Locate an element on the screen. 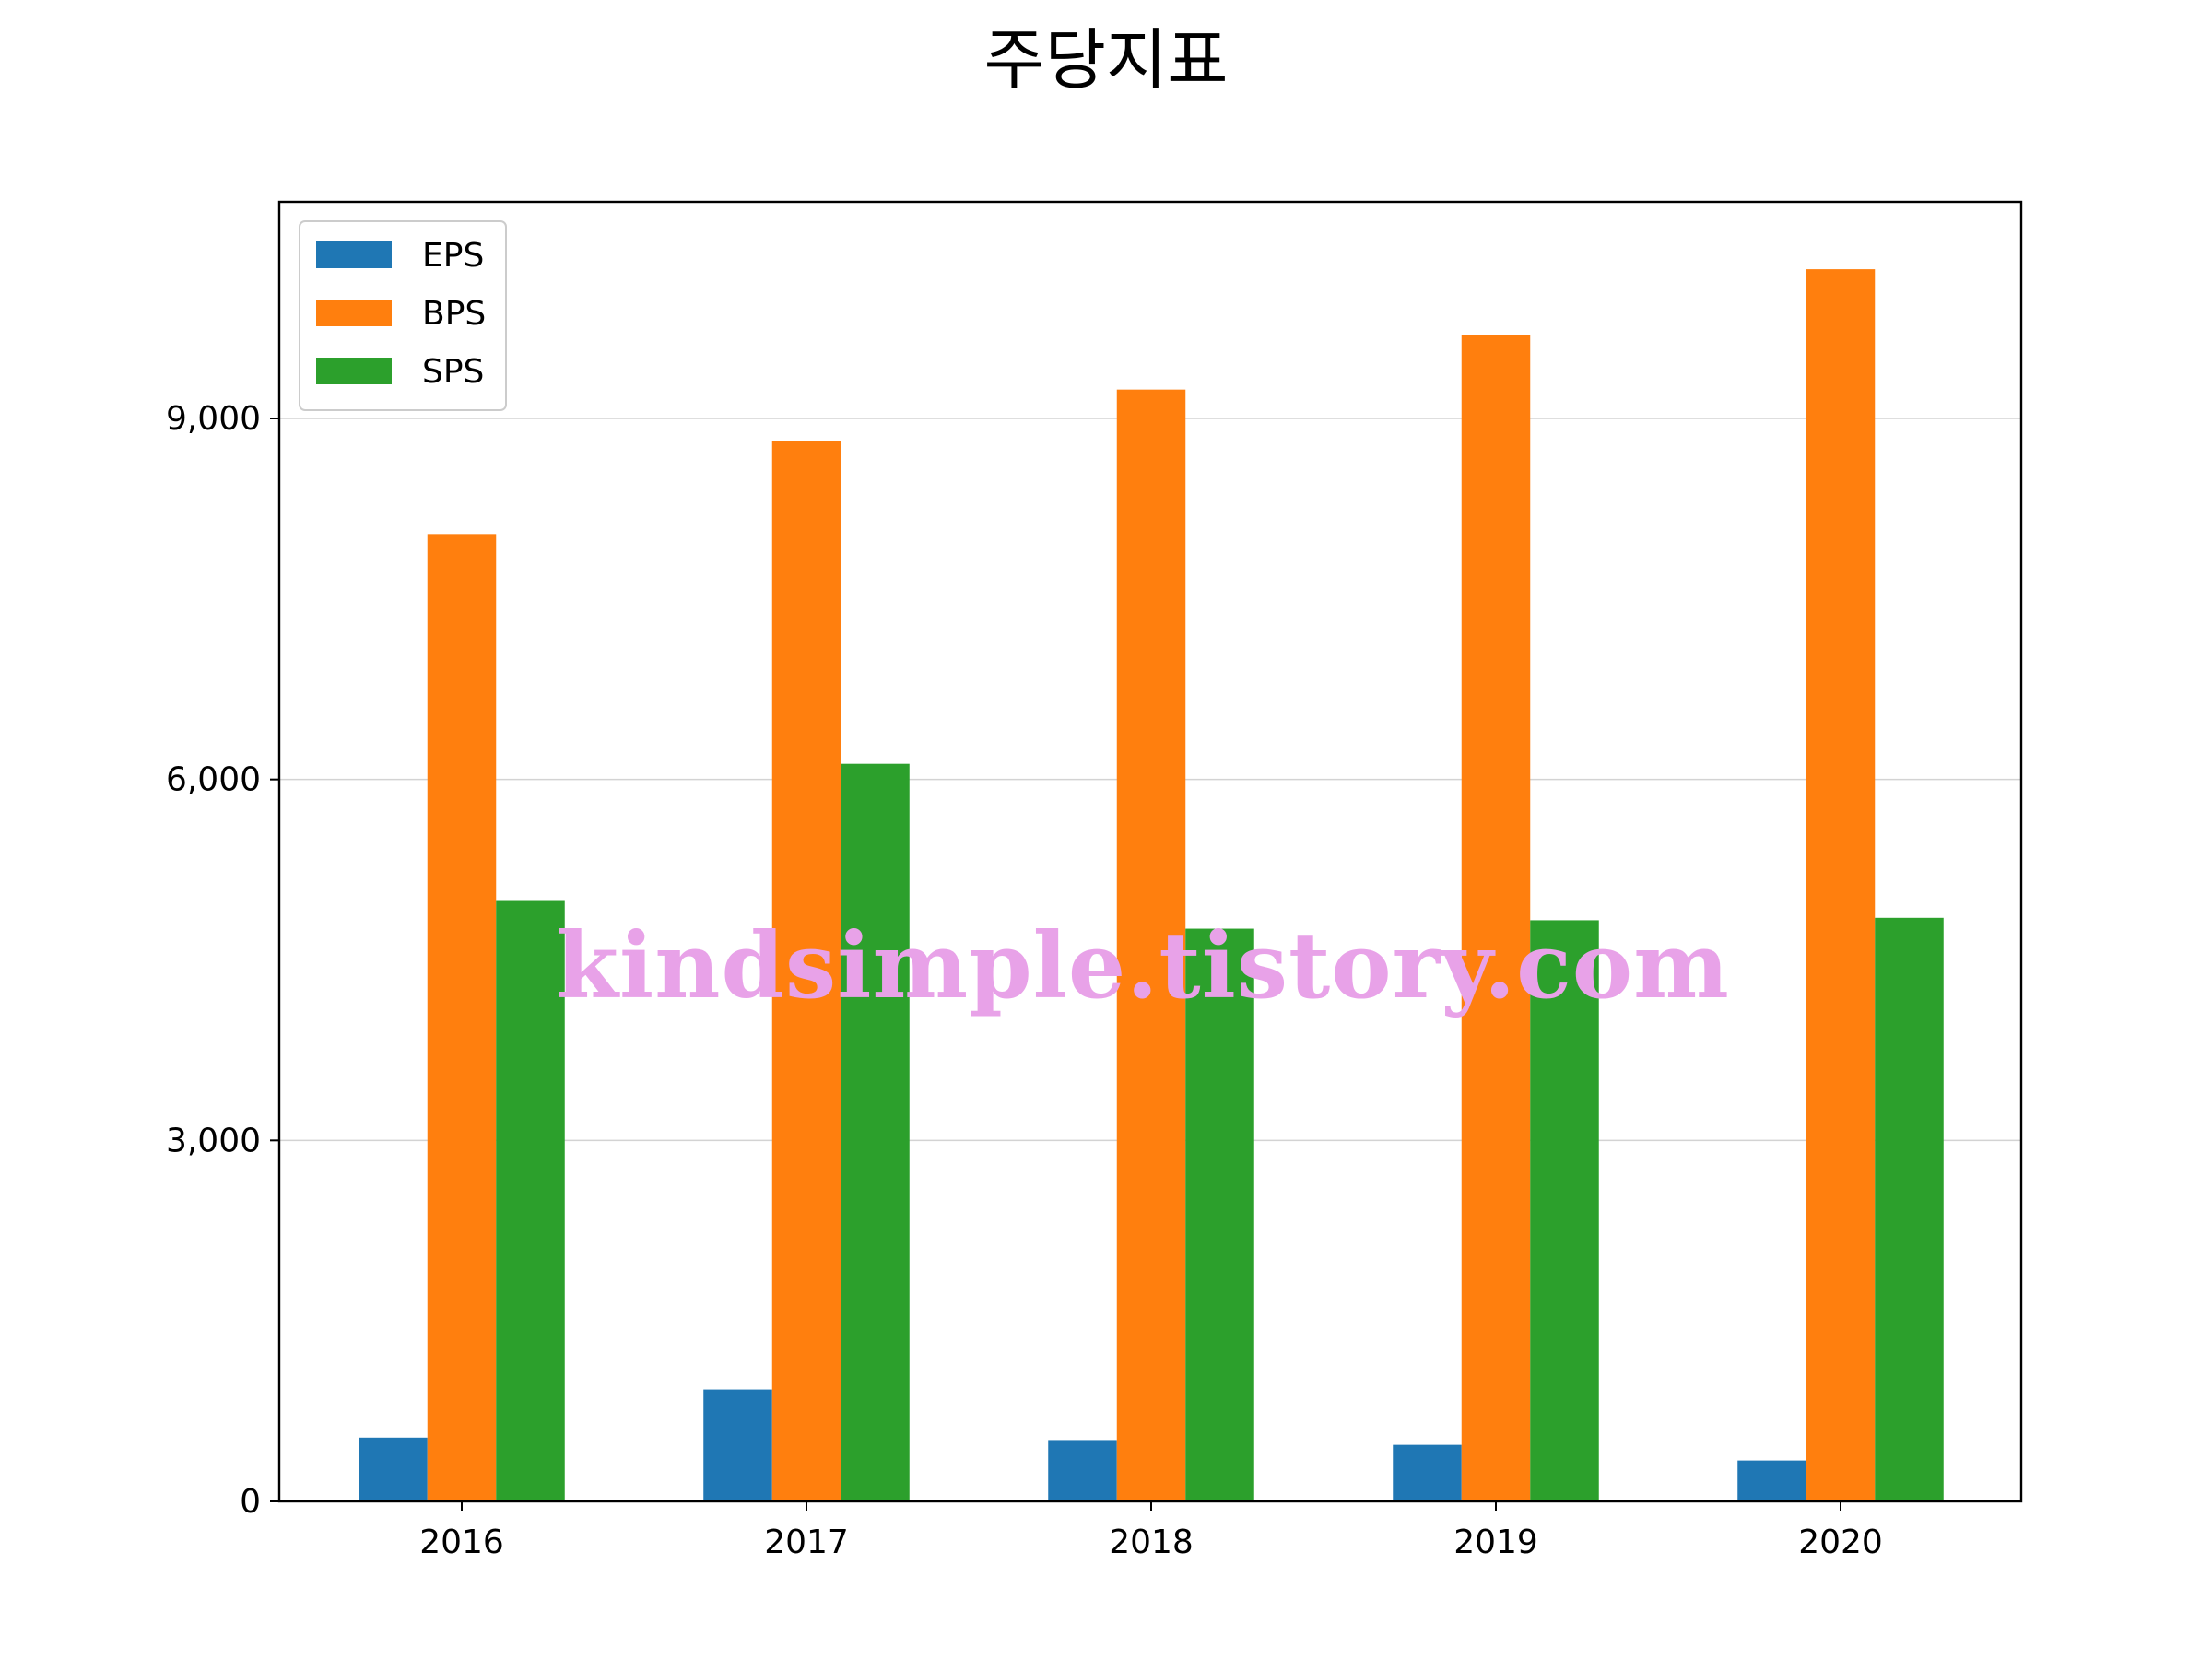 The height and width of the screenshot is (1659, 2212). bar-bps-2018 is located at coordinates (1151, 945).